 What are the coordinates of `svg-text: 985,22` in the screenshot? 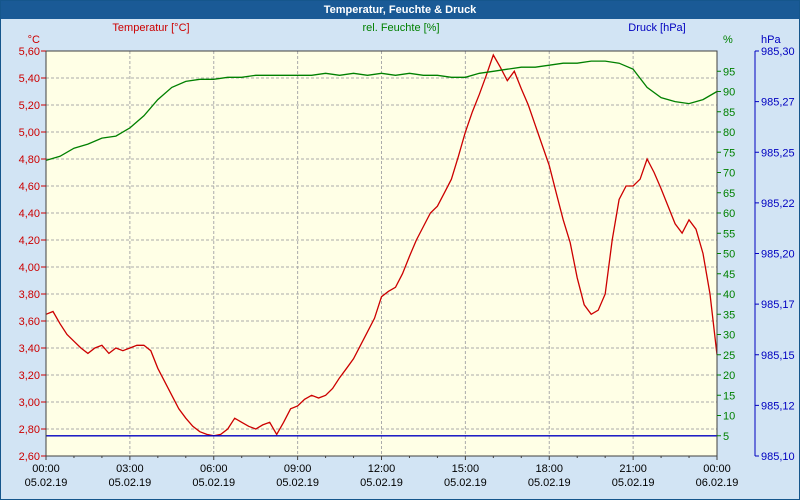 It's located at (778, 204).